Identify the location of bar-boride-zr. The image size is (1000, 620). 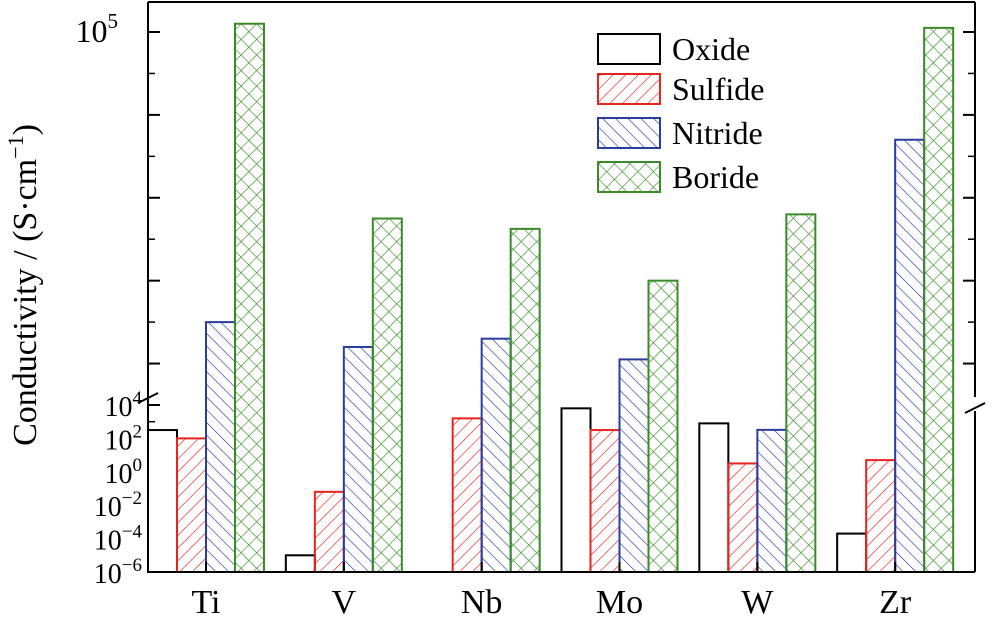
(939, 300).